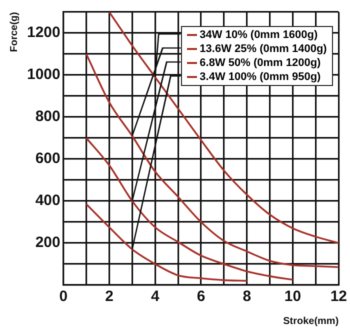  What do you see at coordinates (338, 297) in the screenshot?
I see `x-tick-label: 12` at bounding box center [338, 297].